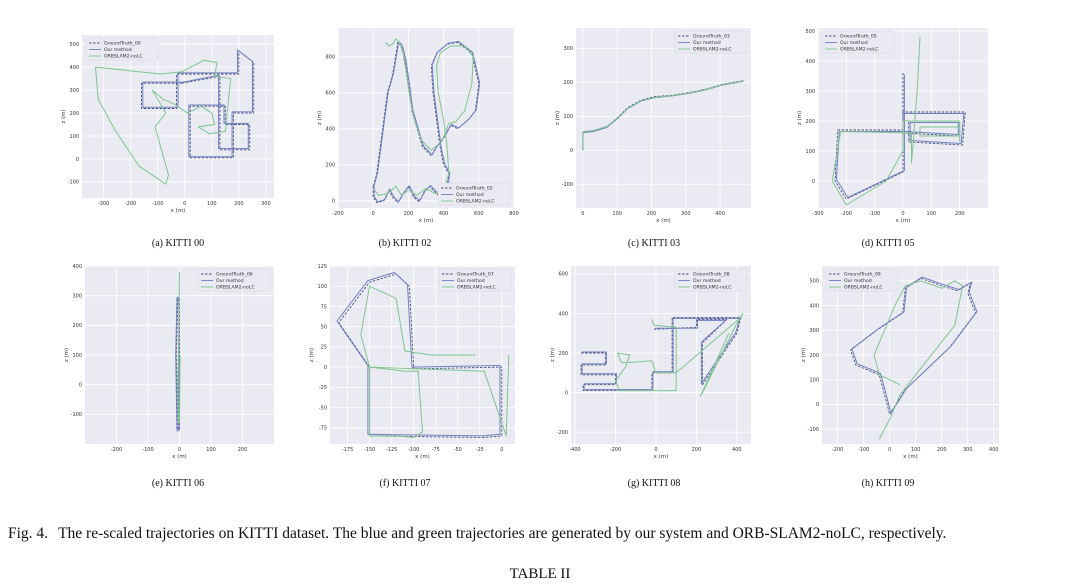 This screenshot has width=1080, height=587. Describe the element at coordinates (122, 44) in the screenshot. I see `legend-label: GroundTruth_00` at that location.